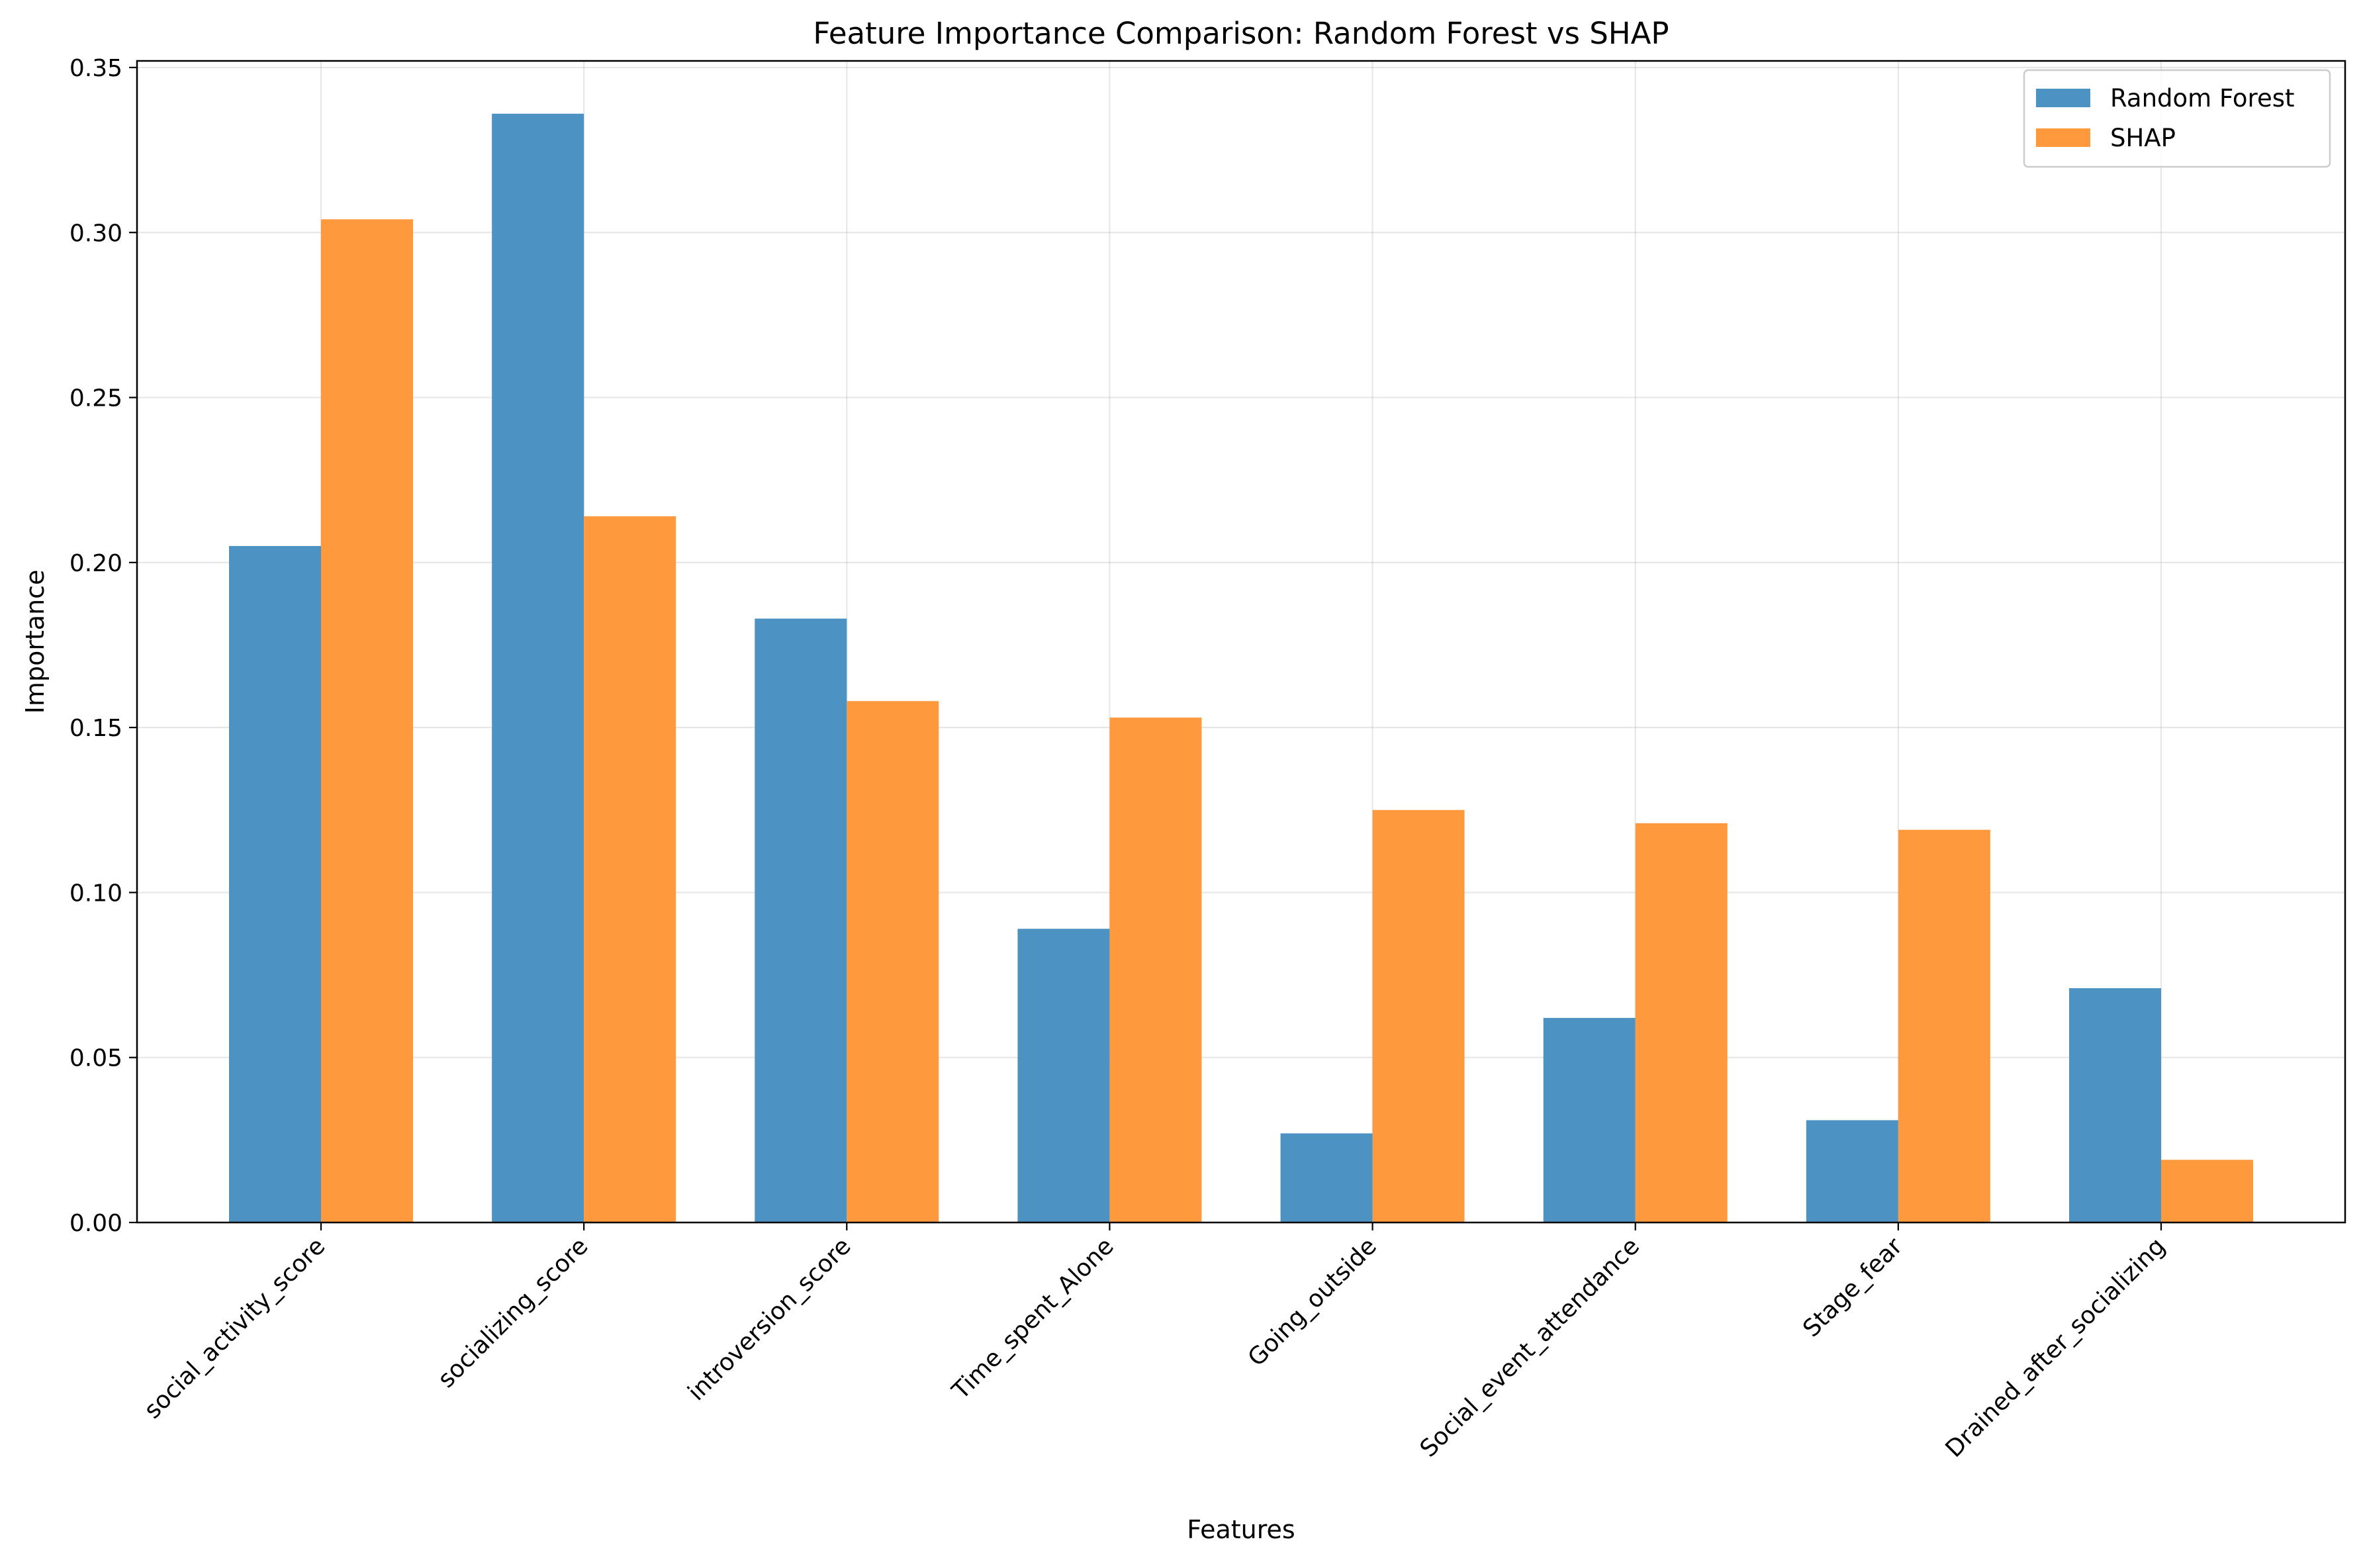 The height and width of the screenshot is (1568, 2363). What do you see at coordinates (96, 729) in the screenshot?
I see `y-tick-label: 0.15` at bounding box center [96, 729].